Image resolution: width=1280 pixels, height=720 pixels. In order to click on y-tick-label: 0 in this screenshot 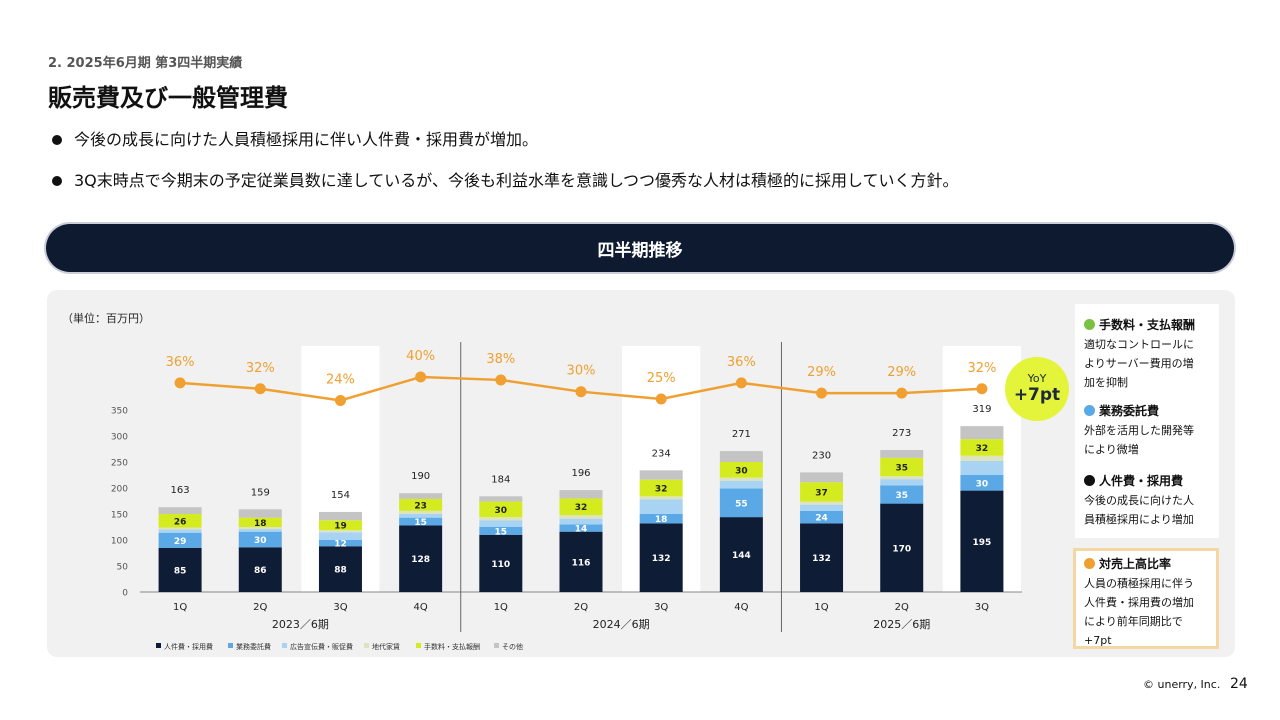, I will do `click(125, 594)`.